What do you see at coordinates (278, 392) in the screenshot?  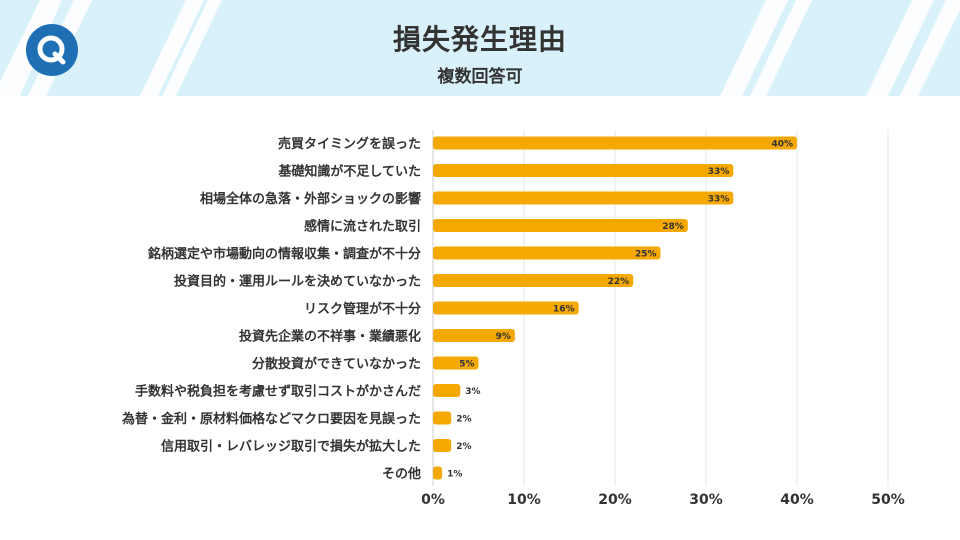 I see `category-label: 手数料や税負担を考慮せず取引コストがかさんだ` at bounding box center [278, 392].